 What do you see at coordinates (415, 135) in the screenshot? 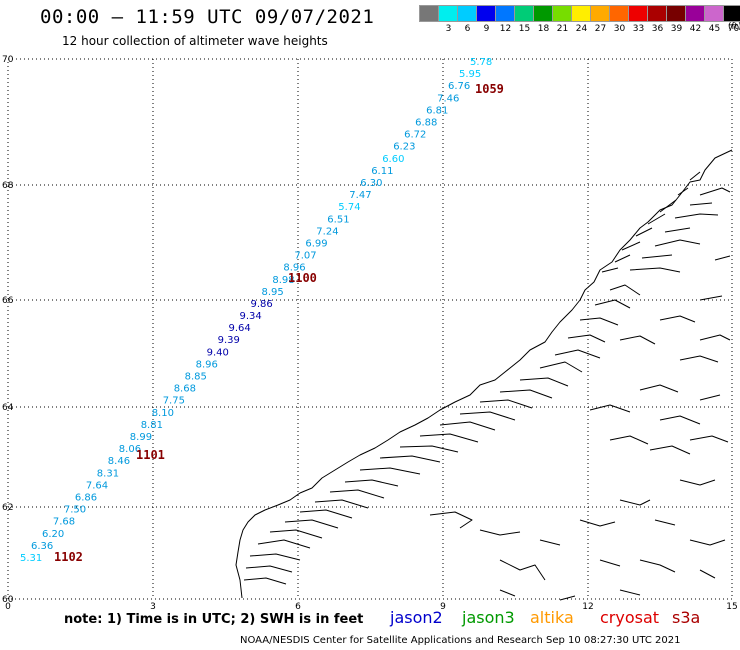
I see `swh-value: 6.72` at bounding box center [415, 135].